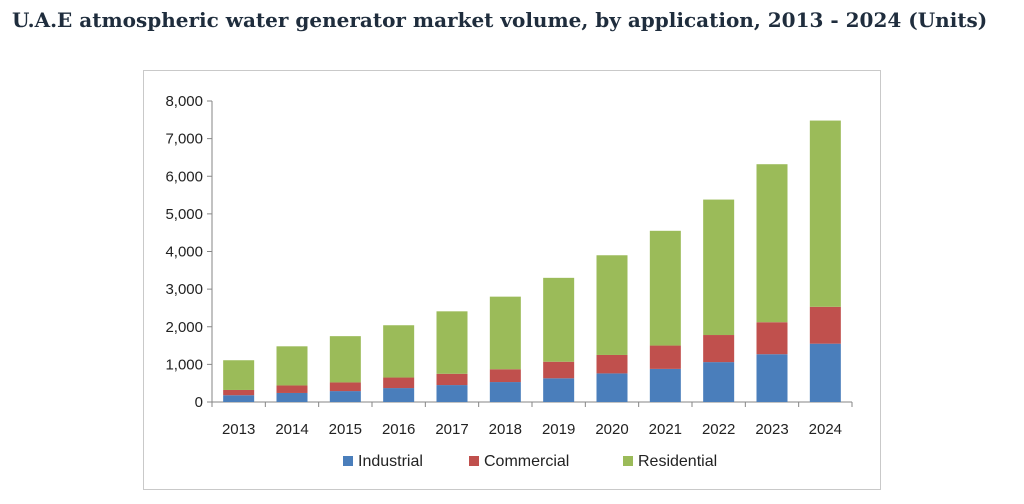 This screenshot has height=504, width=1024. I want to click on legend-label-commercial: Commercial, so click(526, 461).